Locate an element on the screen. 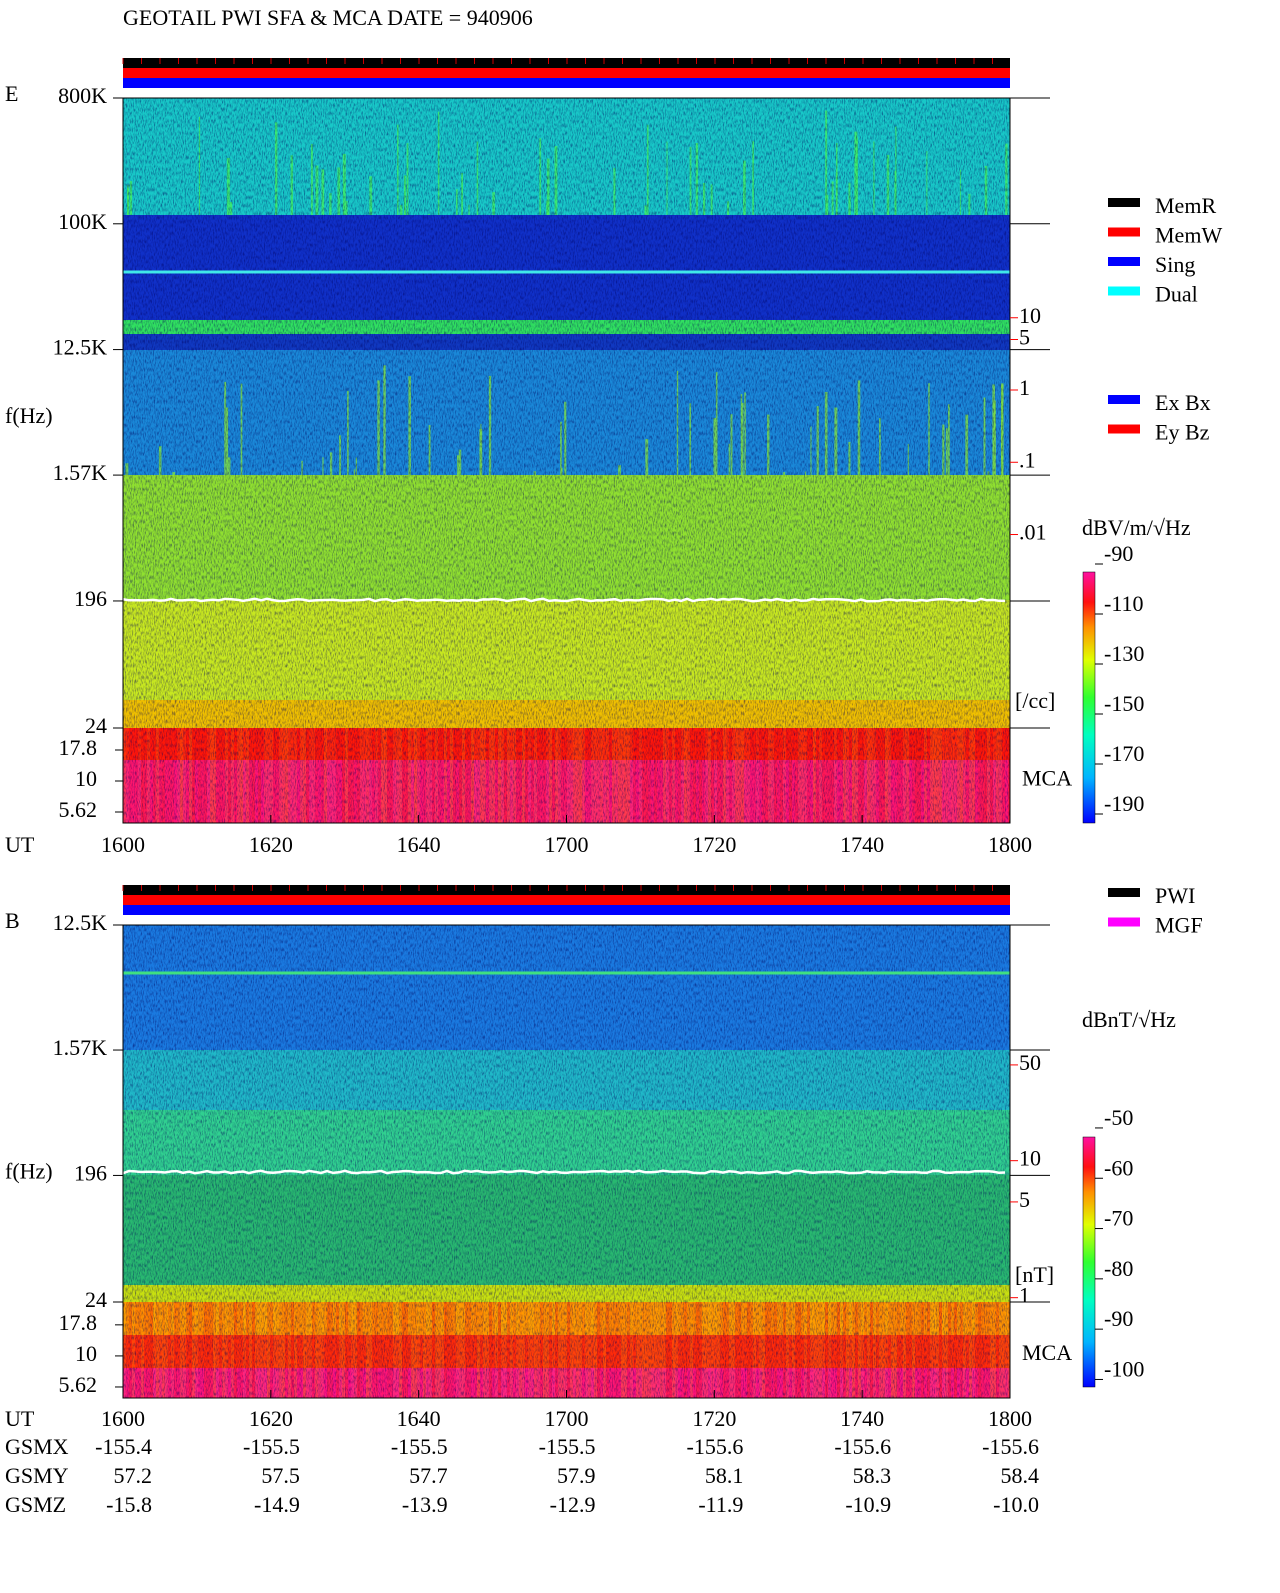 This screenshot has width=1280, height=1593. x-tick-label: 1740 is located at coordinates (862, 844).